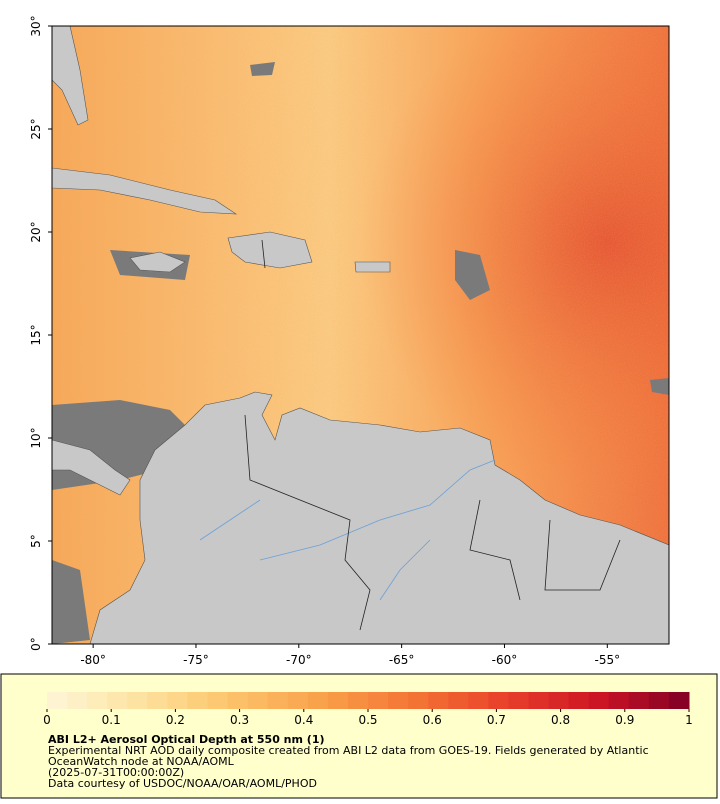  I want to click on rivers, so click(347, 530).